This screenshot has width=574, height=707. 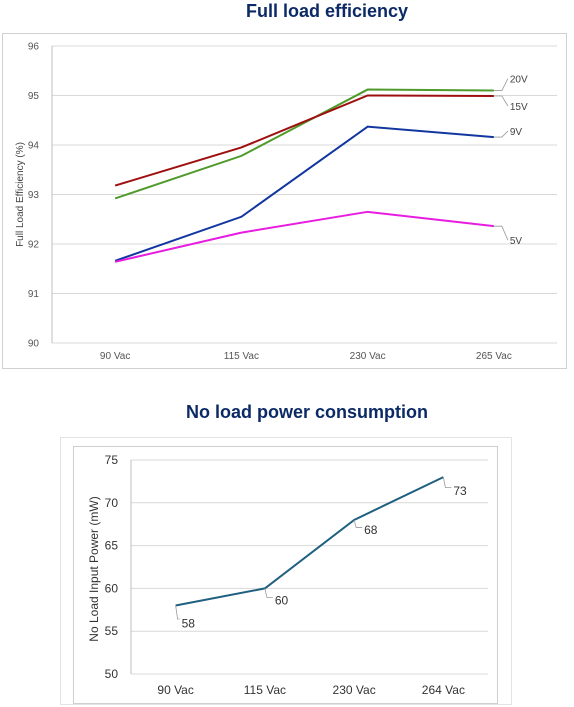 What do you see at coordinates (460, 491) in the screenshot?
I see `power-data-label: 73` at bounding box center [460, 491].